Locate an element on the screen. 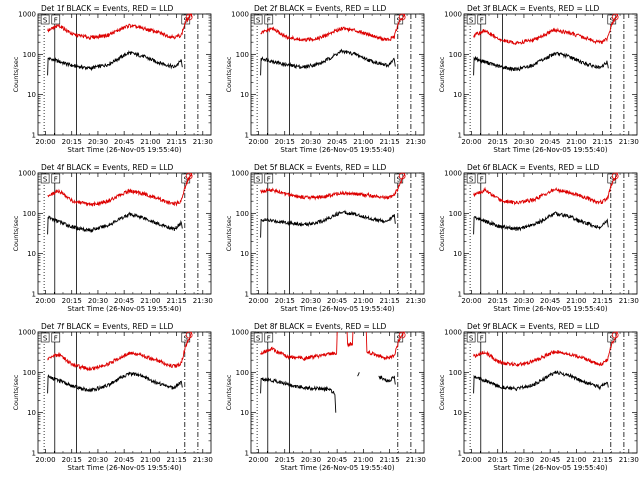 The height and width of the screenshot is (480, 640). panel-title: Det 7f BLACK = Events, RED = LLD is located at coordinates (107, 326).